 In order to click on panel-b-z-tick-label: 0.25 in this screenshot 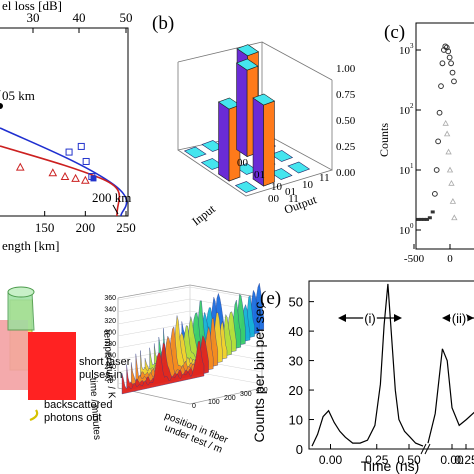, I will do `click(346, 147)`.